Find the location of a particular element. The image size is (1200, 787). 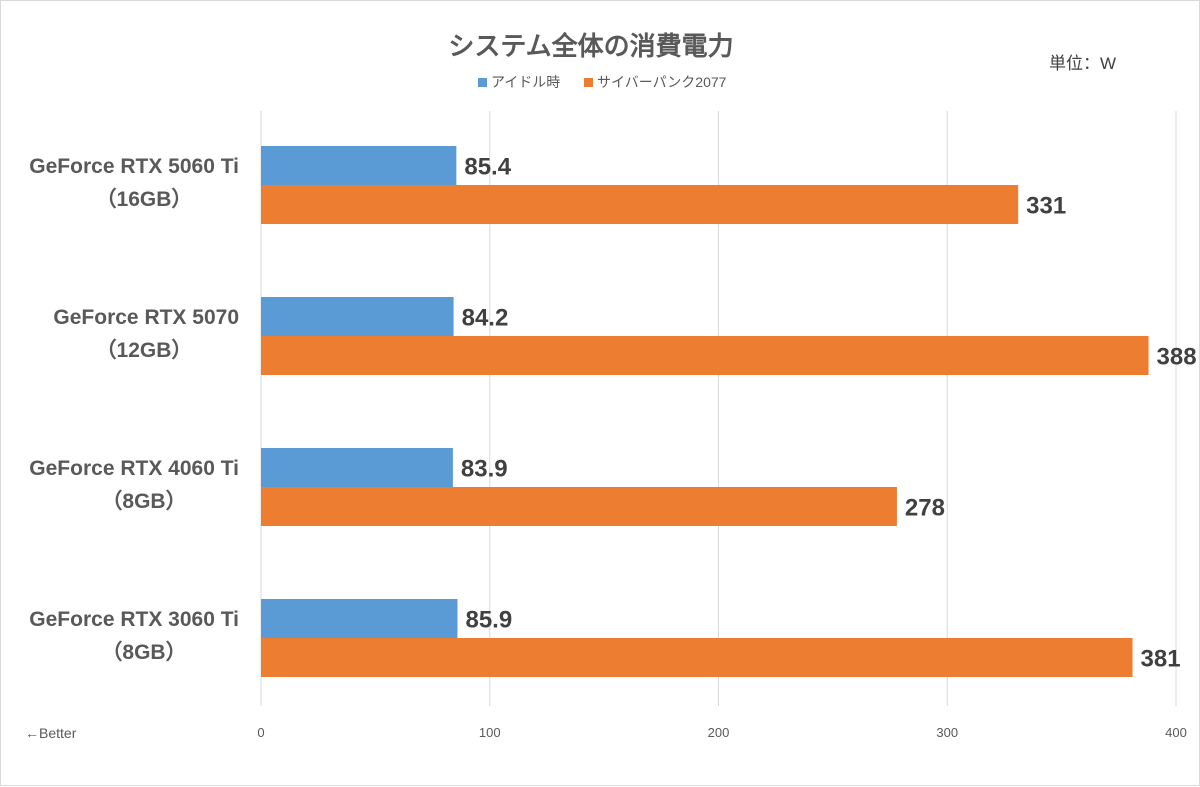

category-label-1-line2: （16GB） is located at coordinates (144, 199).